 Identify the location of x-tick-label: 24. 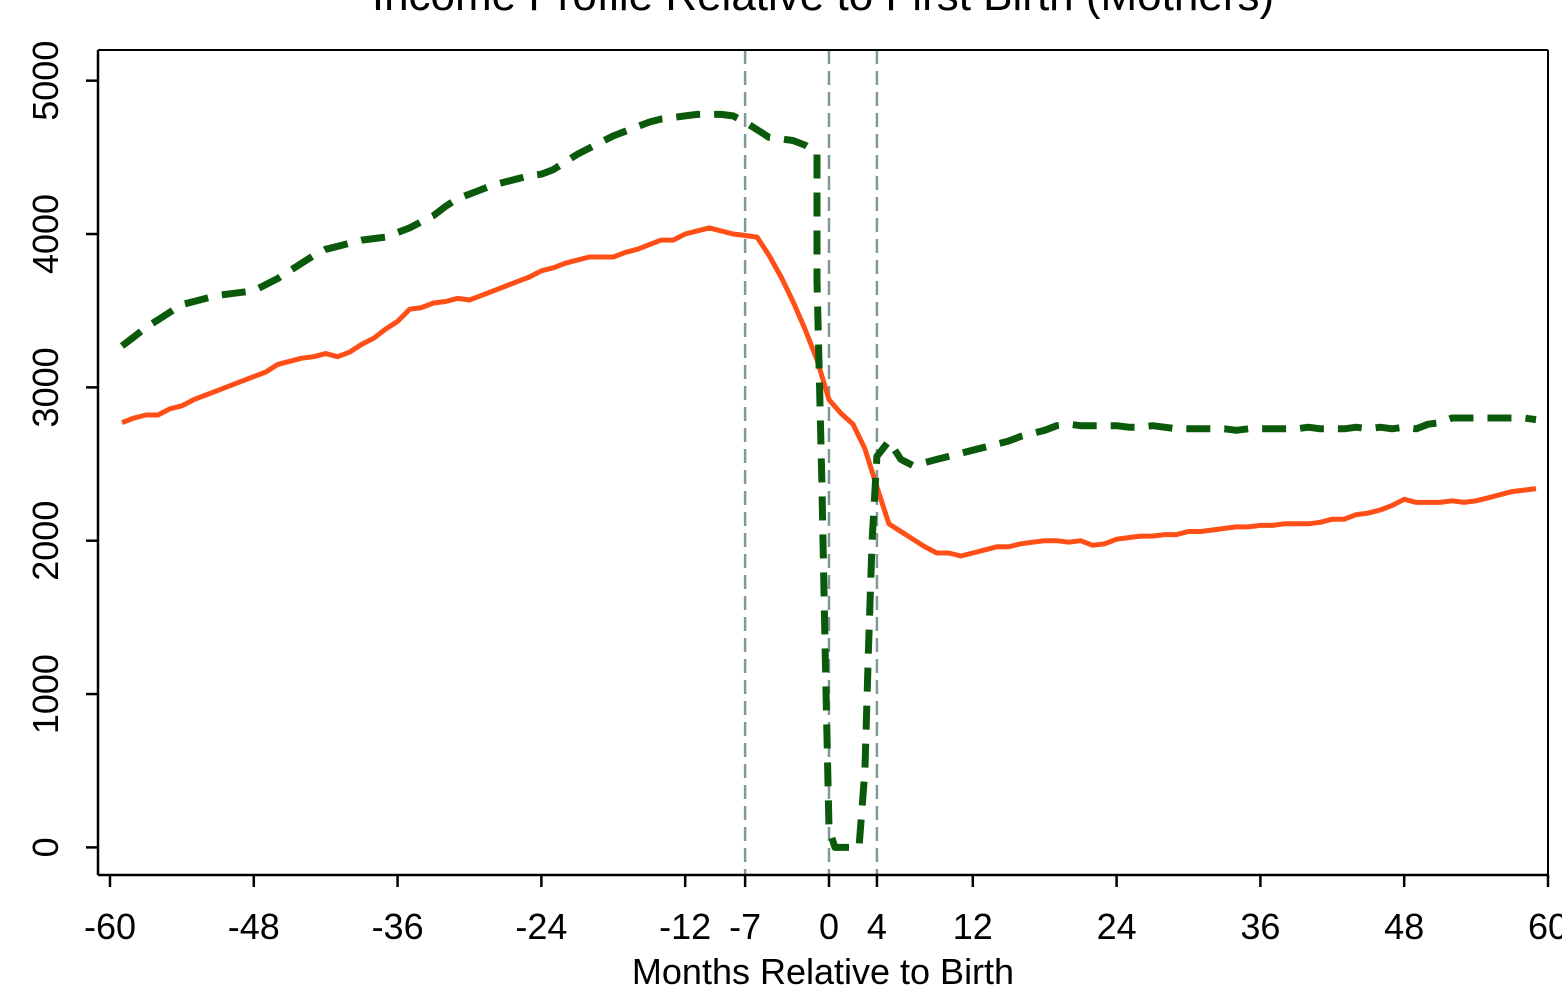
(1117, 926).